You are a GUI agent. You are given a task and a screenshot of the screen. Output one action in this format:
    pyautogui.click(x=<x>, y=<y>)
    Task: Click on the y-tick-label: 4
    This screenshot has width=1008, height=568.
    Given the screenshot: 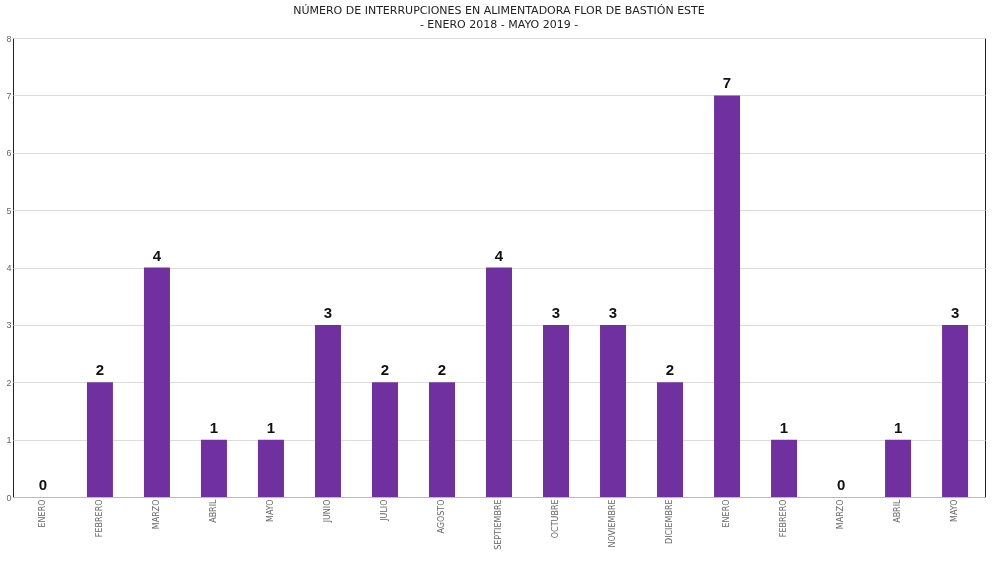 What is the action you would take?
    pyautogui.click(x=9, y=268)
    